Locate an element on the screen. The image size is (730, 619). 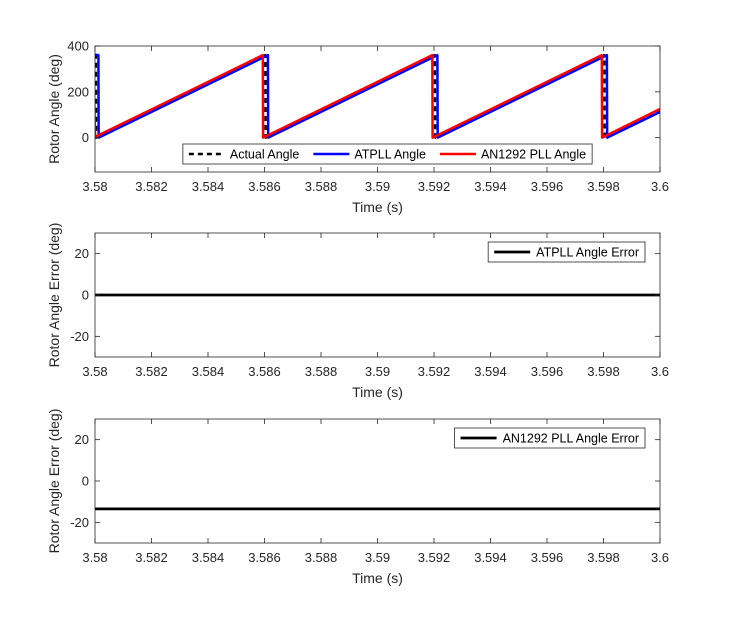
legend: Actual Angle ATPLL Angle AN1292 PLL Angle is located at coordinates (387, 154).